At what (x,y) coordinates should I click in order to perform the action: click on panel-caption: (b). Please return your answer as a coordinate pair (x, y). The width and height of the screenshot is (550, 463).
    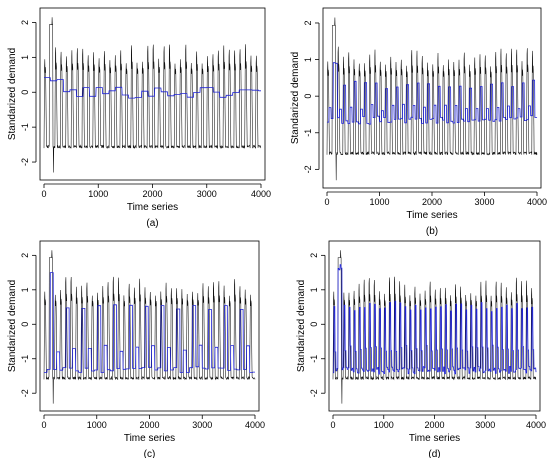
    Looking at the image, I should click on (432, 231).